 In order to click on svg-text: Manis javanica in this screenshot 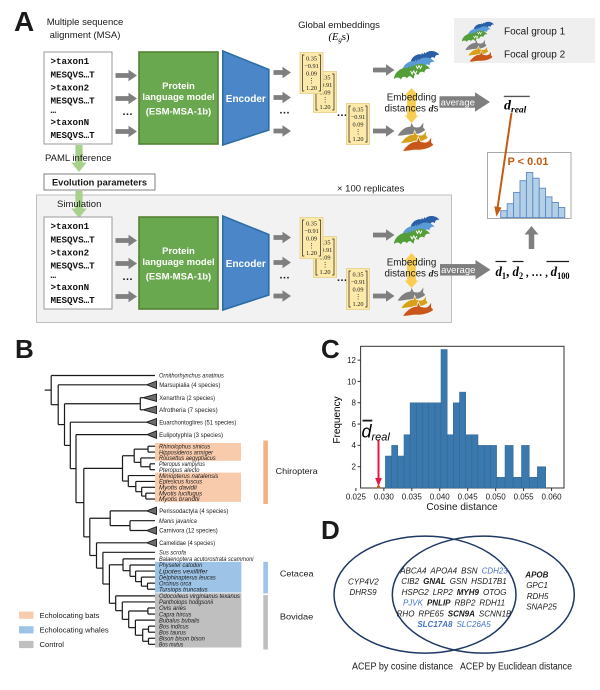, I will do `click(178, 522)`.